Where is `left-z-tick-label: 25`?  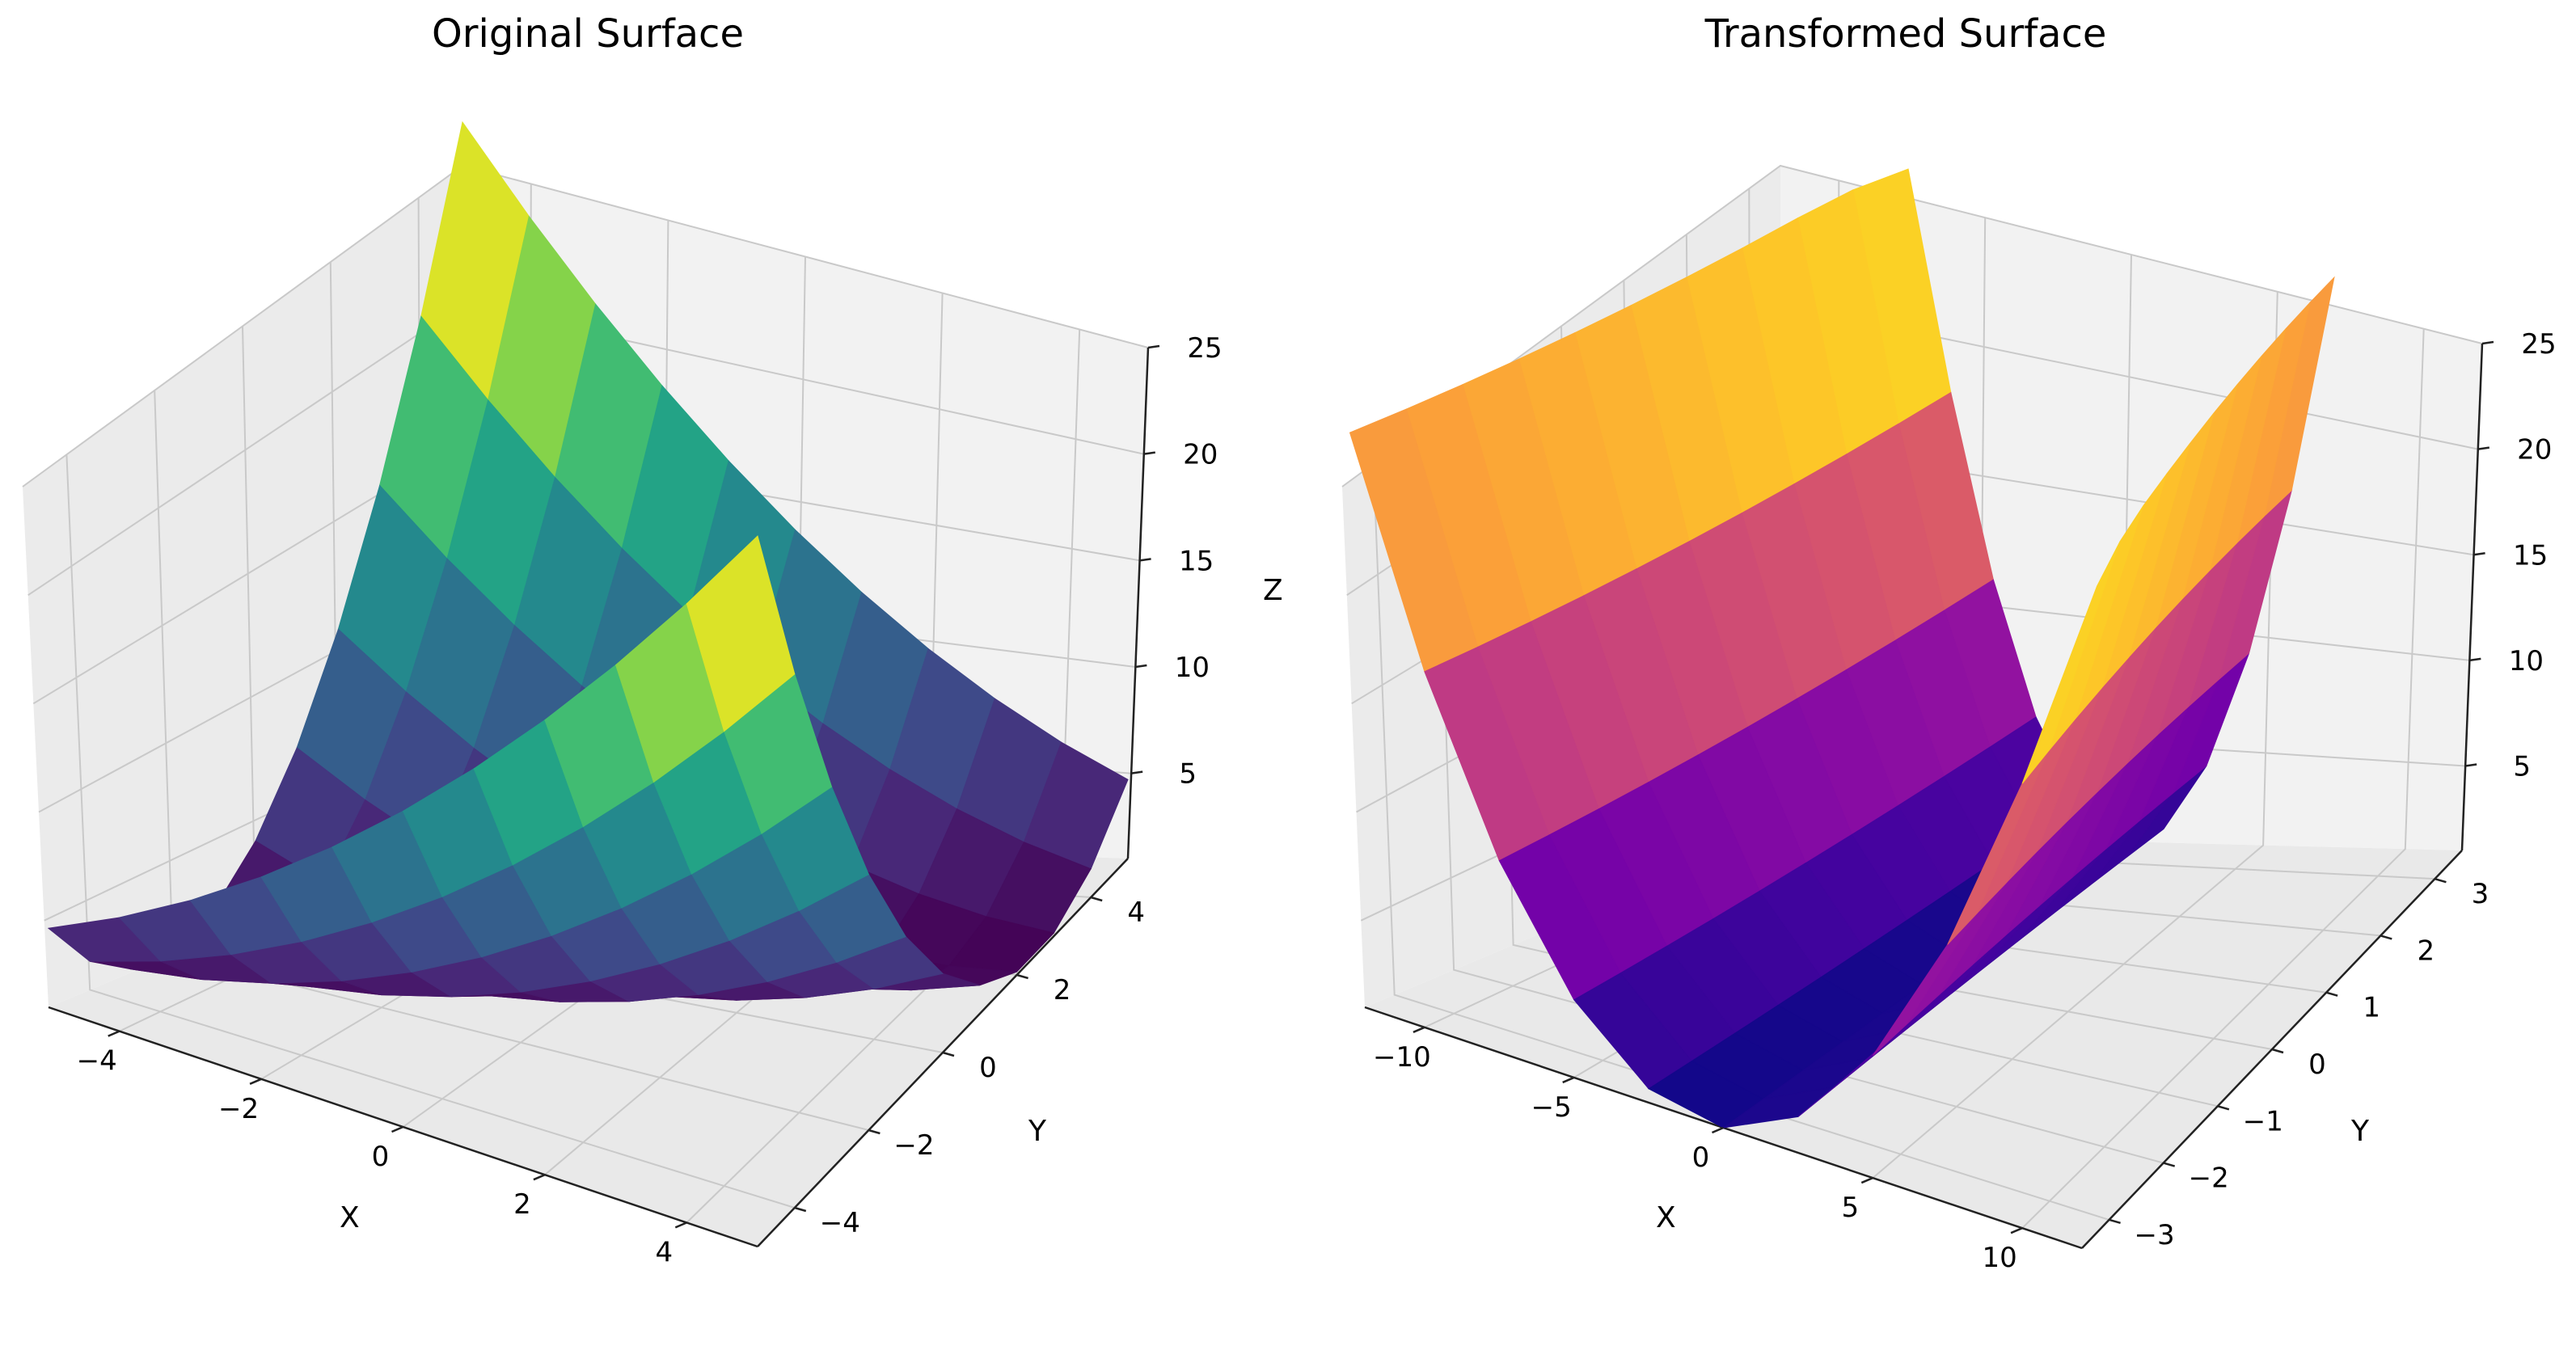
left-z-tick-label: 25 is located at coordinates (1204, 349).